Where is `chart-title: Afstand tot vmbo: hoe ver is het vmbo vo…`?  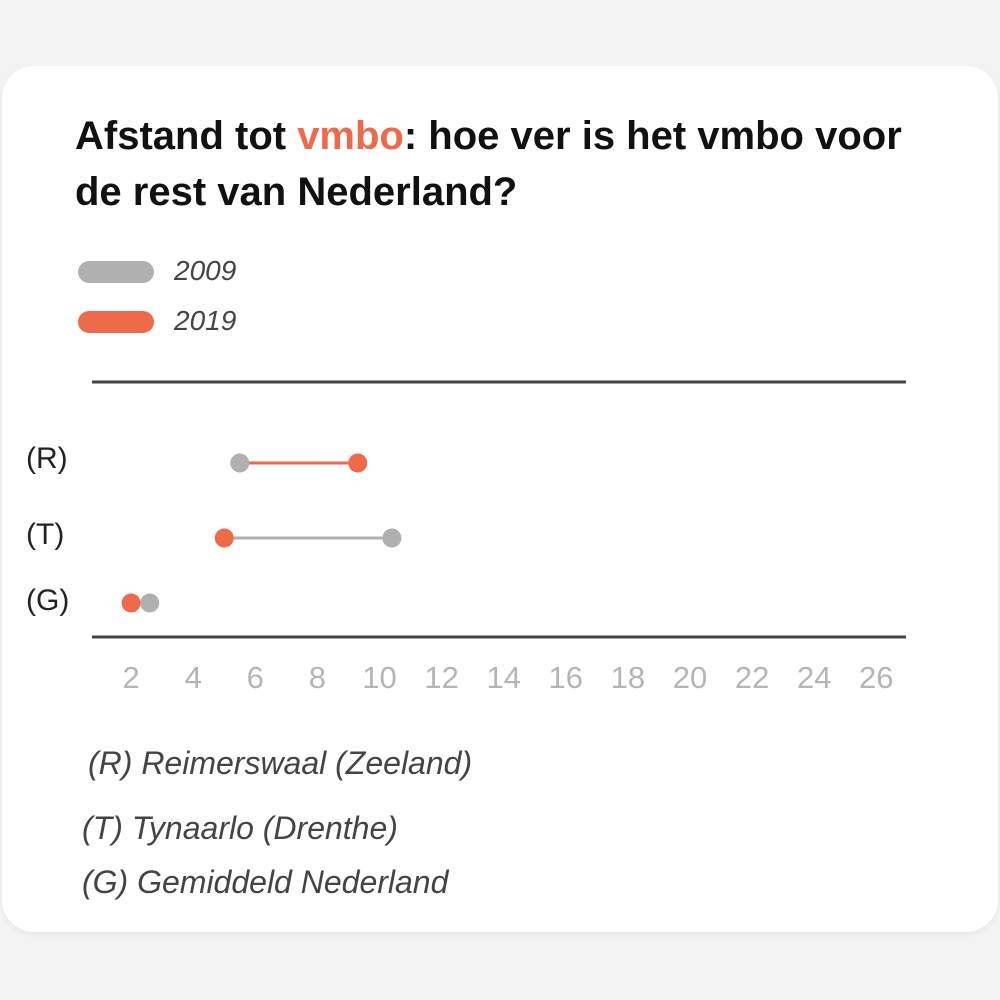 chart-title: Afstand tot vmbo: hoe ver is het vmbo vo… is located at coordinates (515, 164).